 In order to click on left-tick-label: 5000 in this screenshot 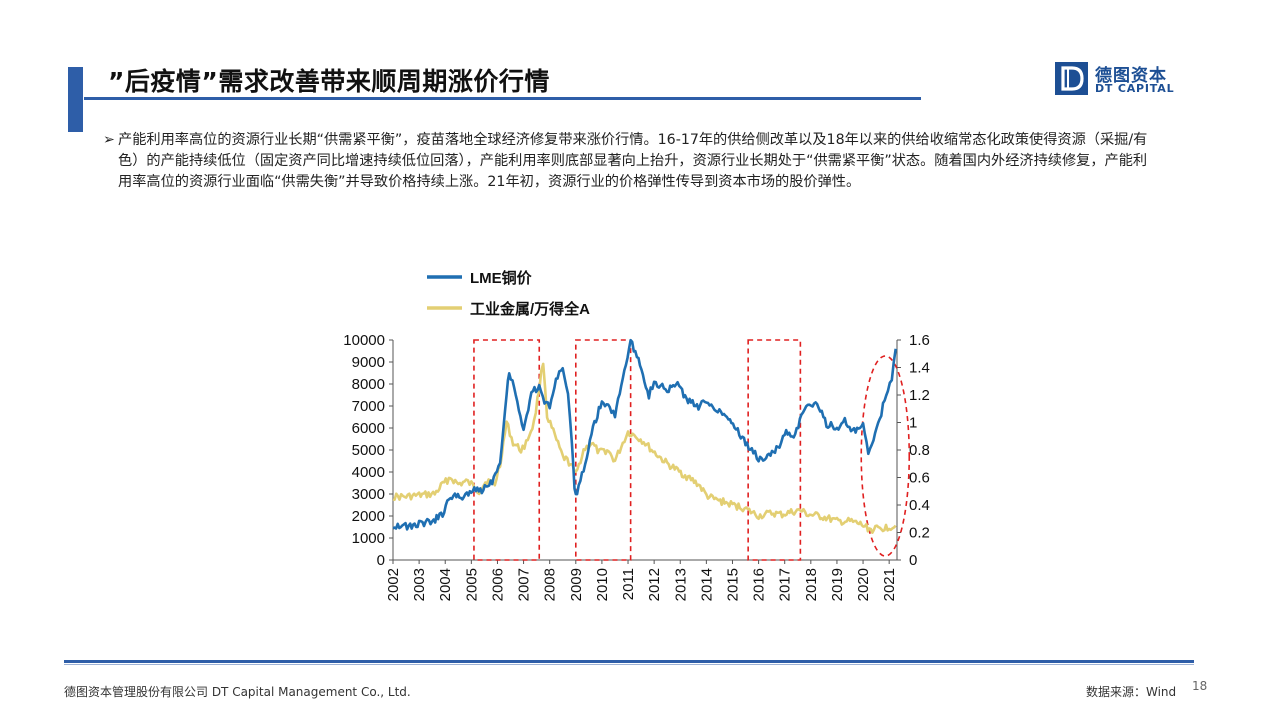, I will do `click(368, 450)`.